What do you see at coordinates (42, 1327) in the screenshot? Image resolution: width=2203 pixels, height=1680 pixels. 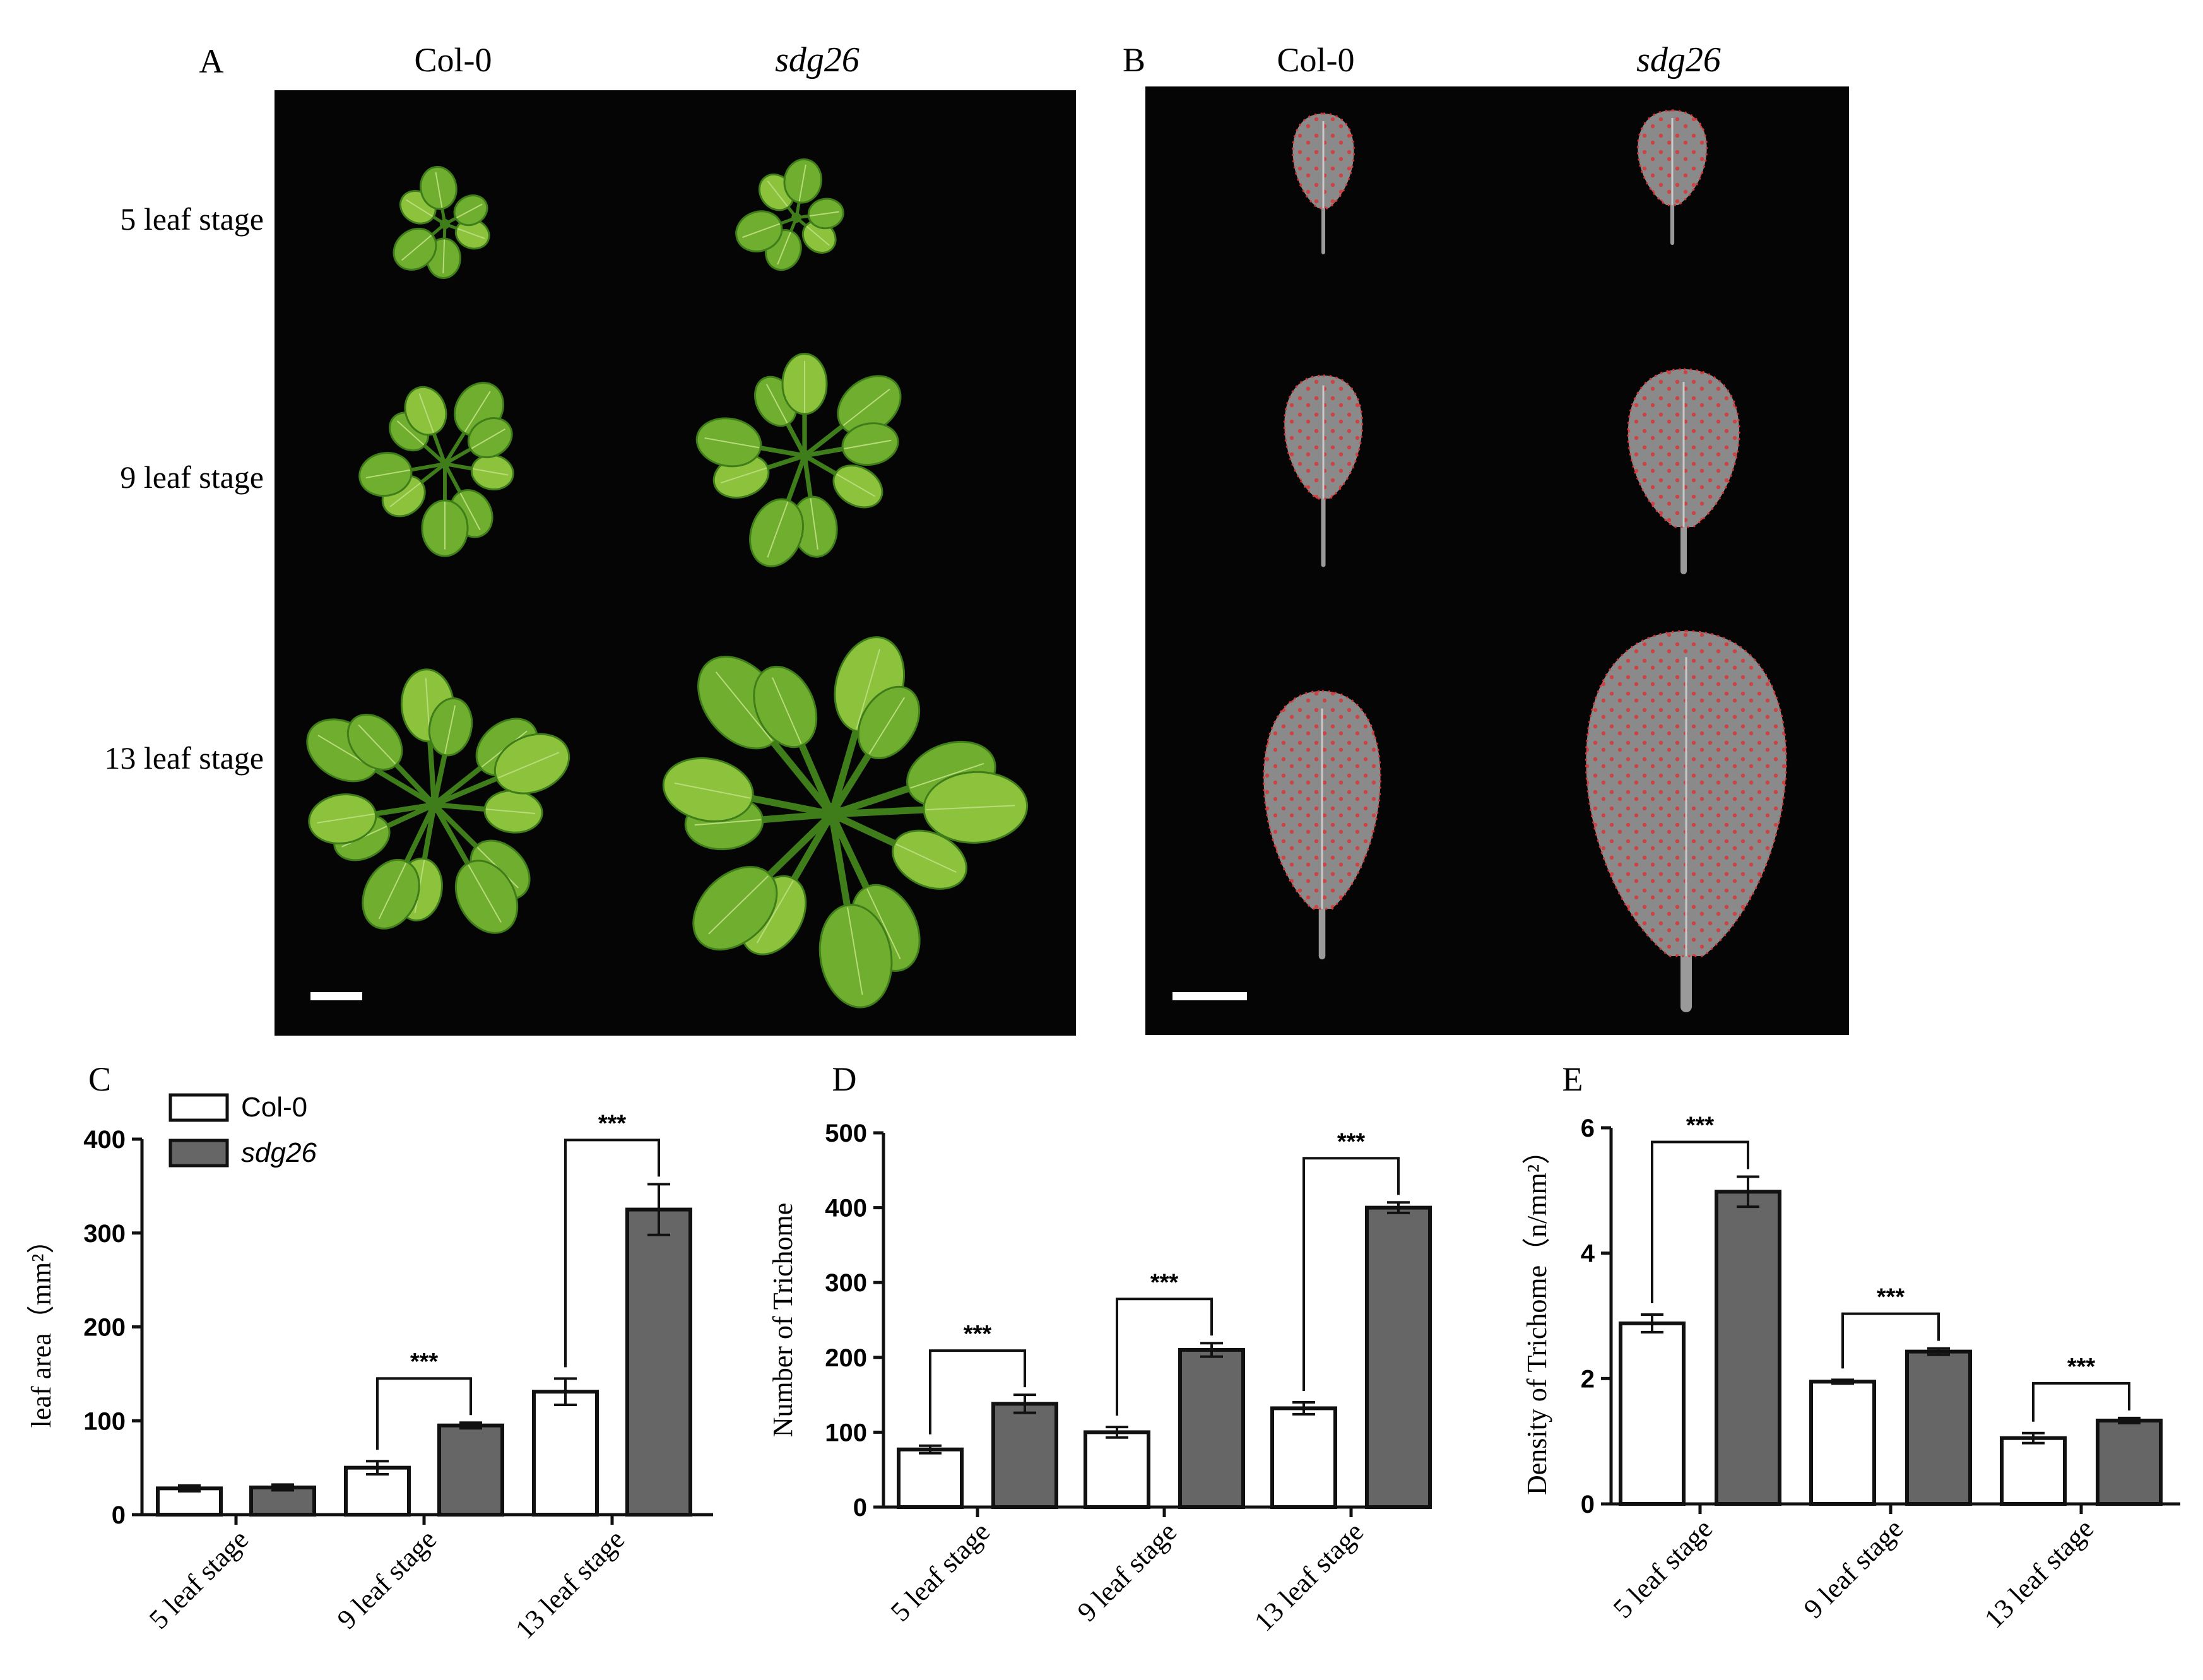 I see `y-axis-label: leaf area（mm²）` at bounding box center [42, 1327].